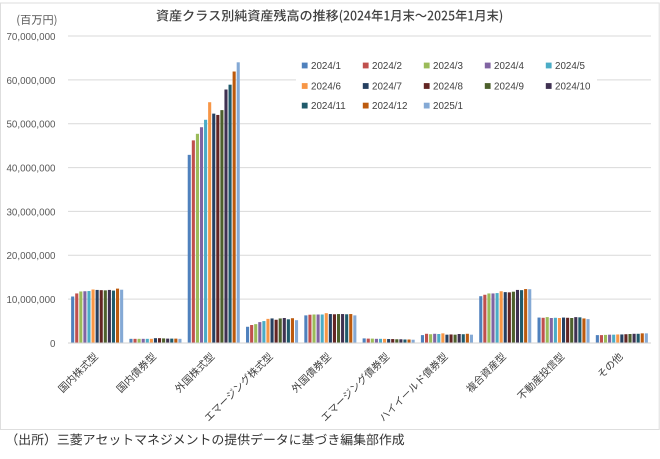  Describe the element at coordinates (31, 212) in the screenshot. I see `svg-text: 30,000,000` at that location.